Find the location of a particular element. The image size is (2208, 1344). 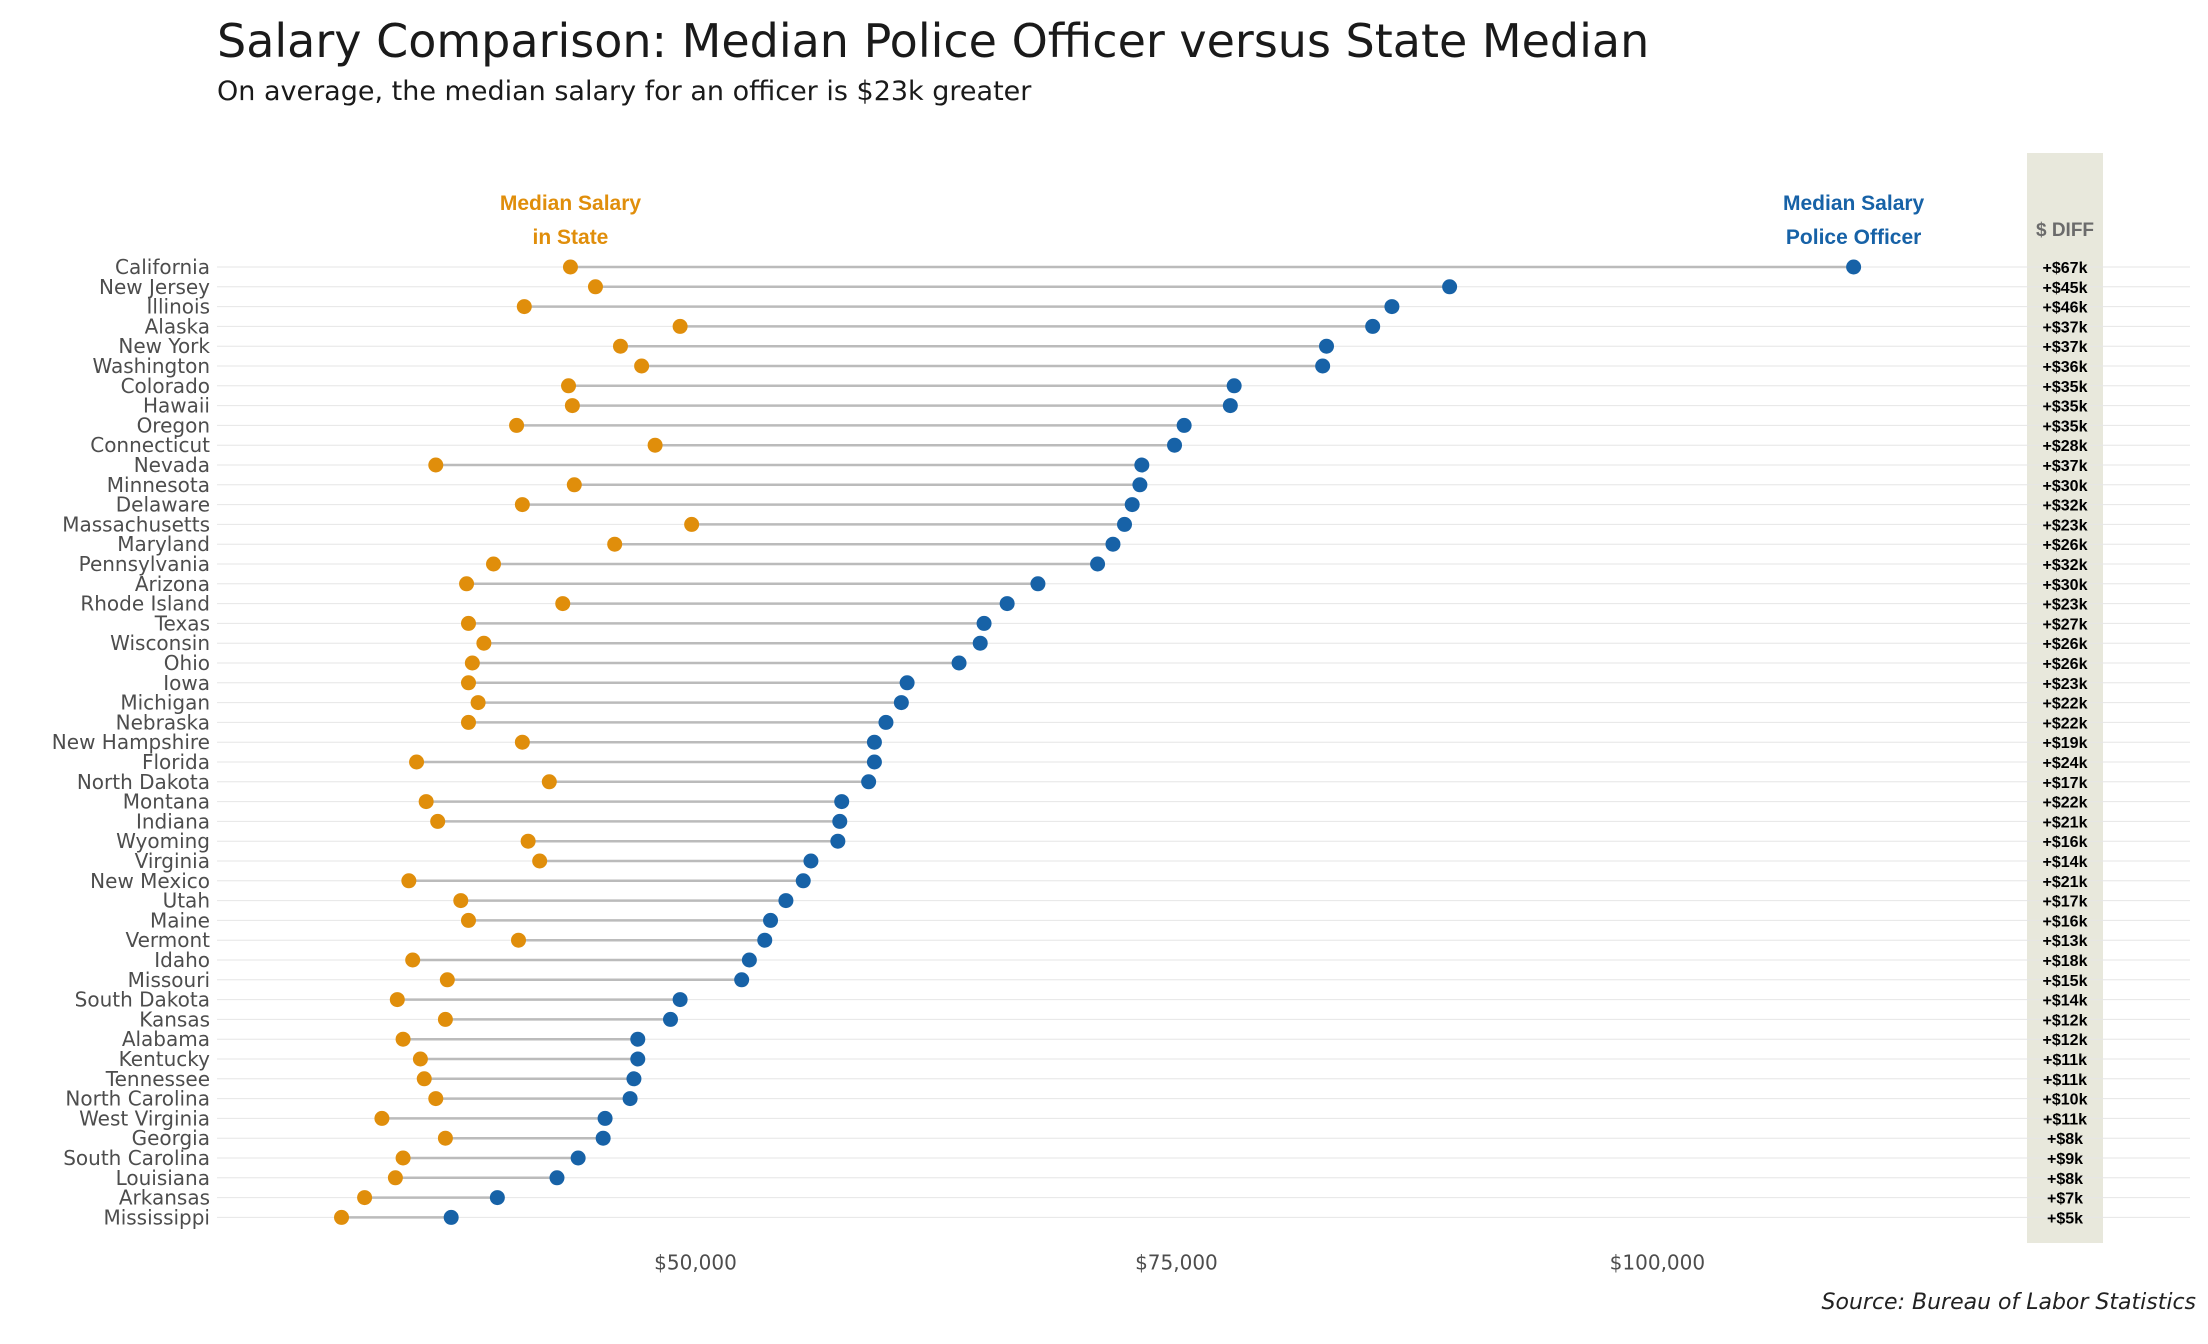

state-label: Kentucky is located at coordinates (164, 1059).